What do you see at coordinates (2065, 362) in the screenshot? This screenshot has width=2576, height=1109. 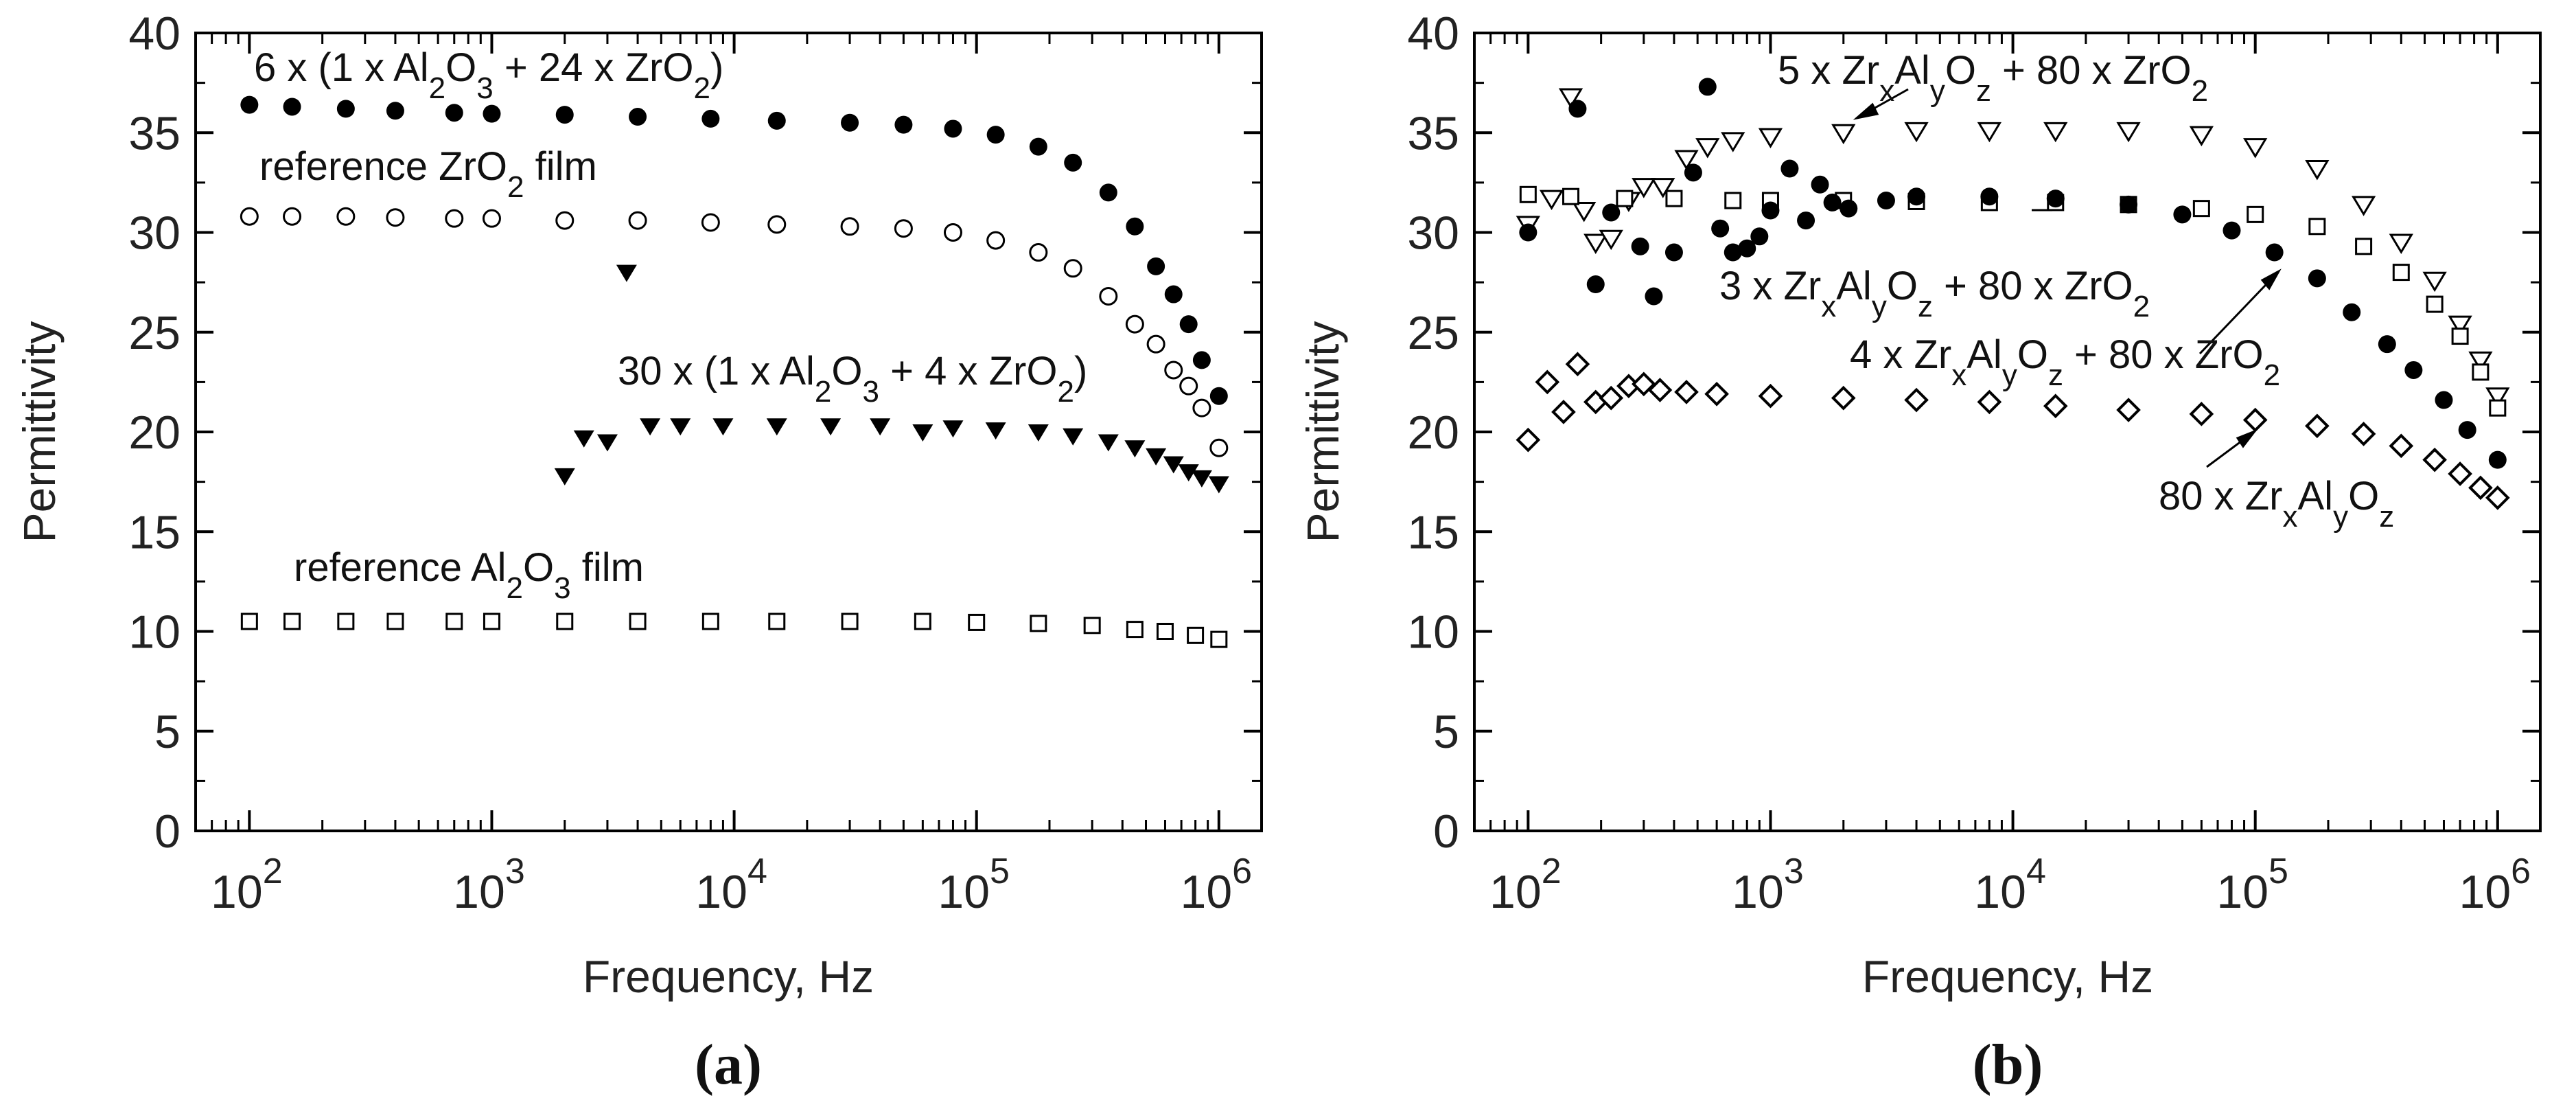 I see `annotation-b-4x: 4 x ZrxAlyOz + 80 x ZrO2` at bounding box center [2065, 362].